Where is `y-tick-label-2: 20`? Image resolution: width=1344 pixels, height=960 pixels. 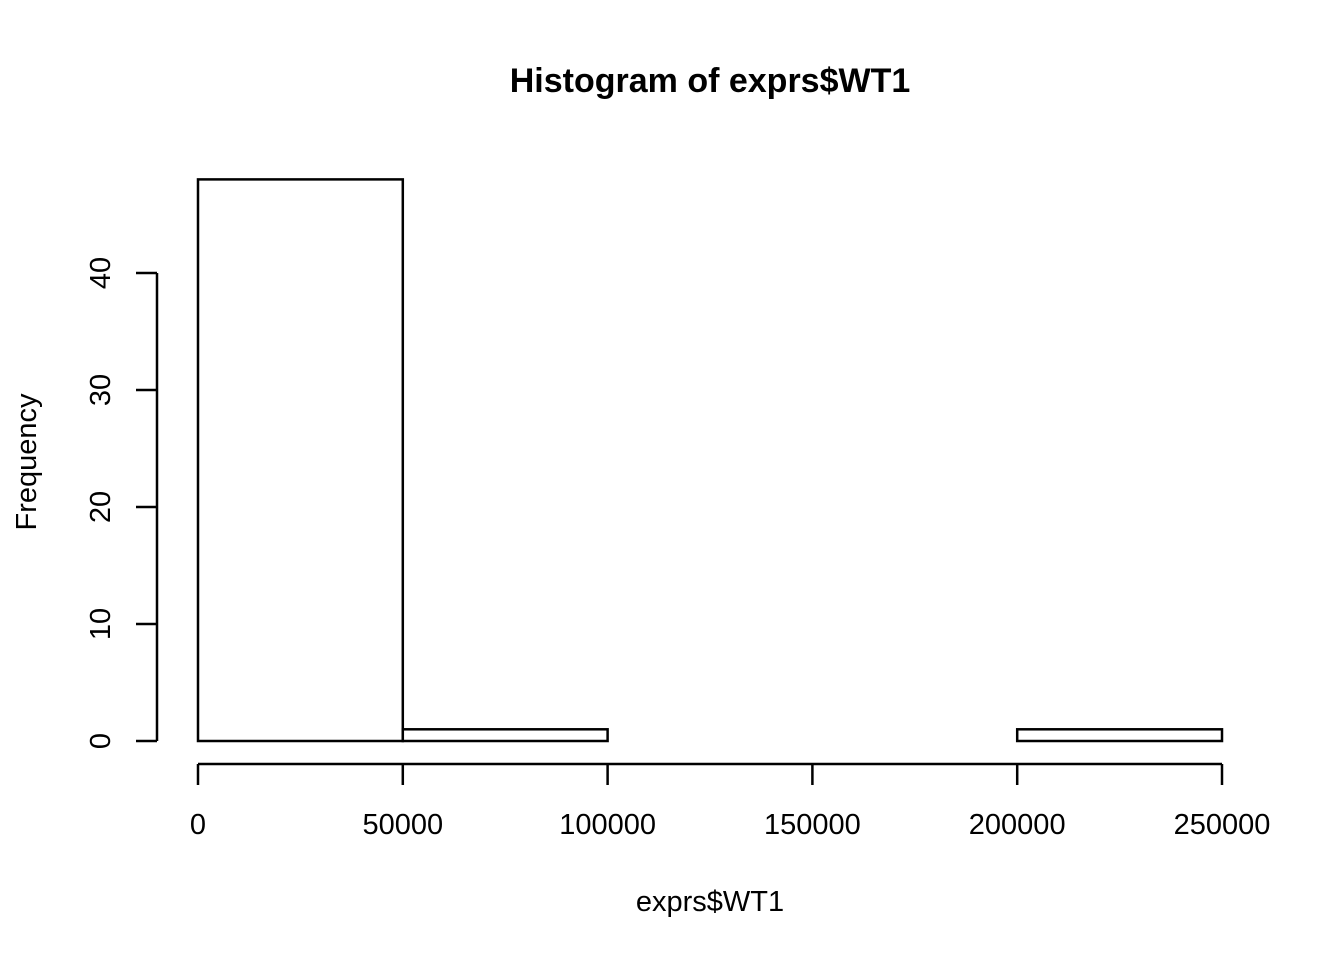 y-tick-label-2: 20 is located at coordinates (101, 507).